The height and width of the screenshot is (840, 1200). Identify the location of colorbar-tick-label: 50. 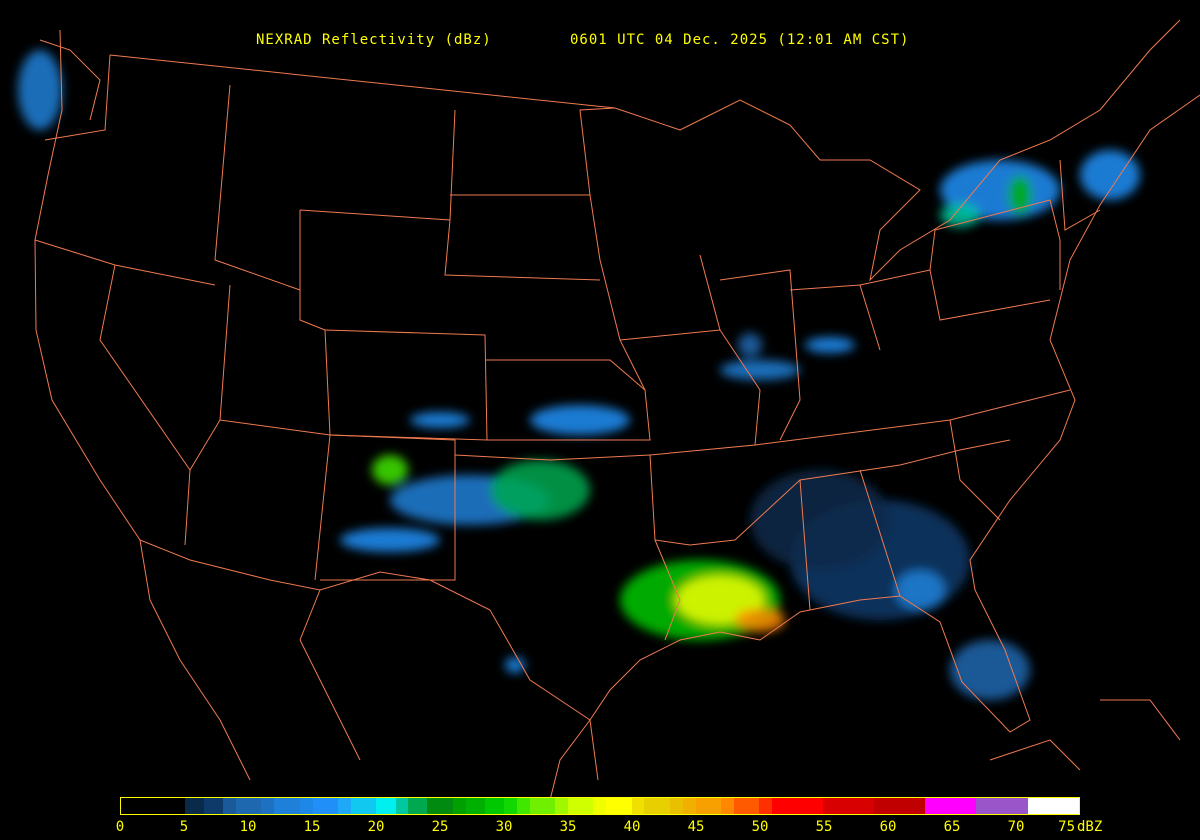
(760, 827).